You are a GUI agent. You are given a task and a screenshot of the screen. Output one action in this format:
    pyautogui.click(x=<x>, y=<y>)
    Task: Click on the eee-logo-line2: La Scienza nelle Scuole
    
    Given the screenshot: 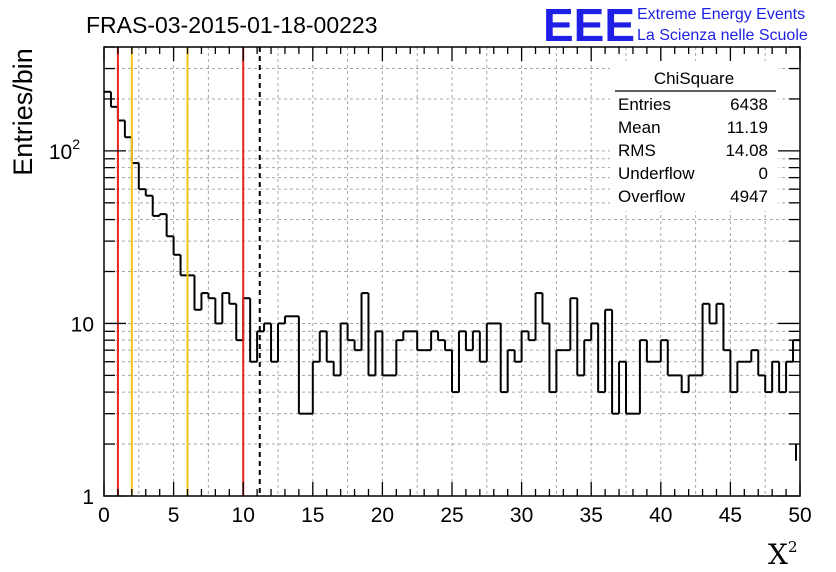 What is the action you would take?
    pyautogui.click(x=722, y=35)
    